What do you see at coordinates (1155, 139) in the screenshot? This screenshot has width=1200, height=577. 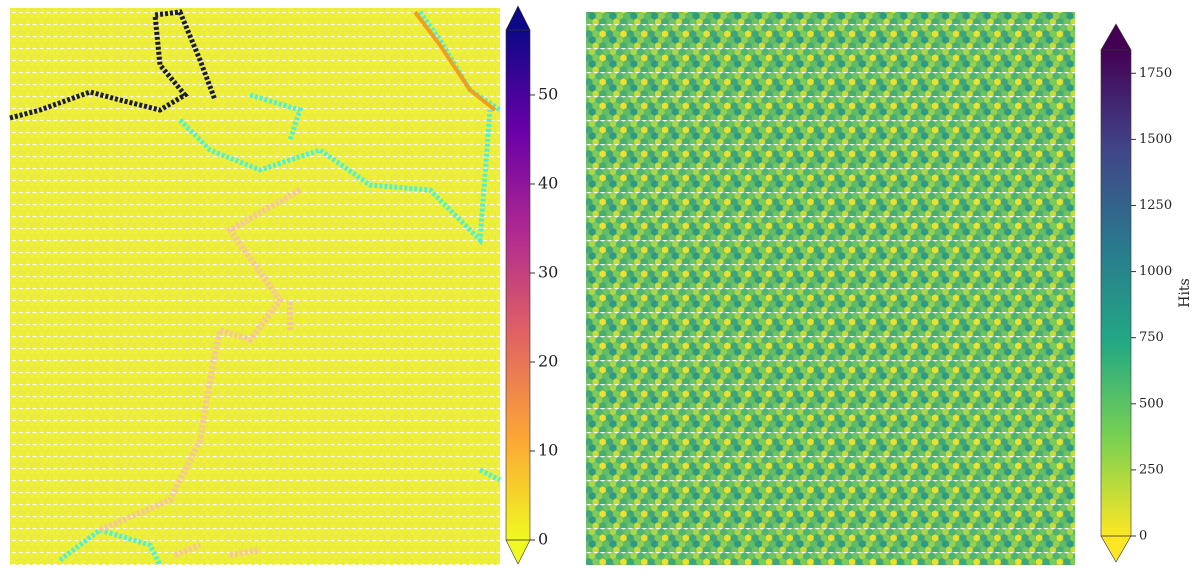 I see `tick-label: 1500` at bounding box center [1155, 139].